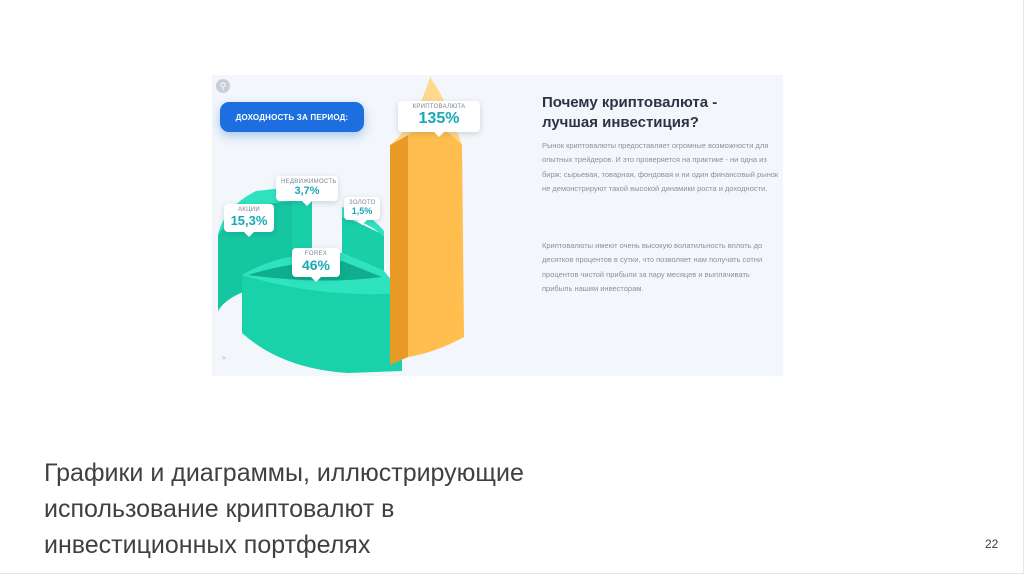 Image resolution: width=1024 pixels, height=574 pixels. I want to click on callout-forex-value: 46%, so click(316, 265).